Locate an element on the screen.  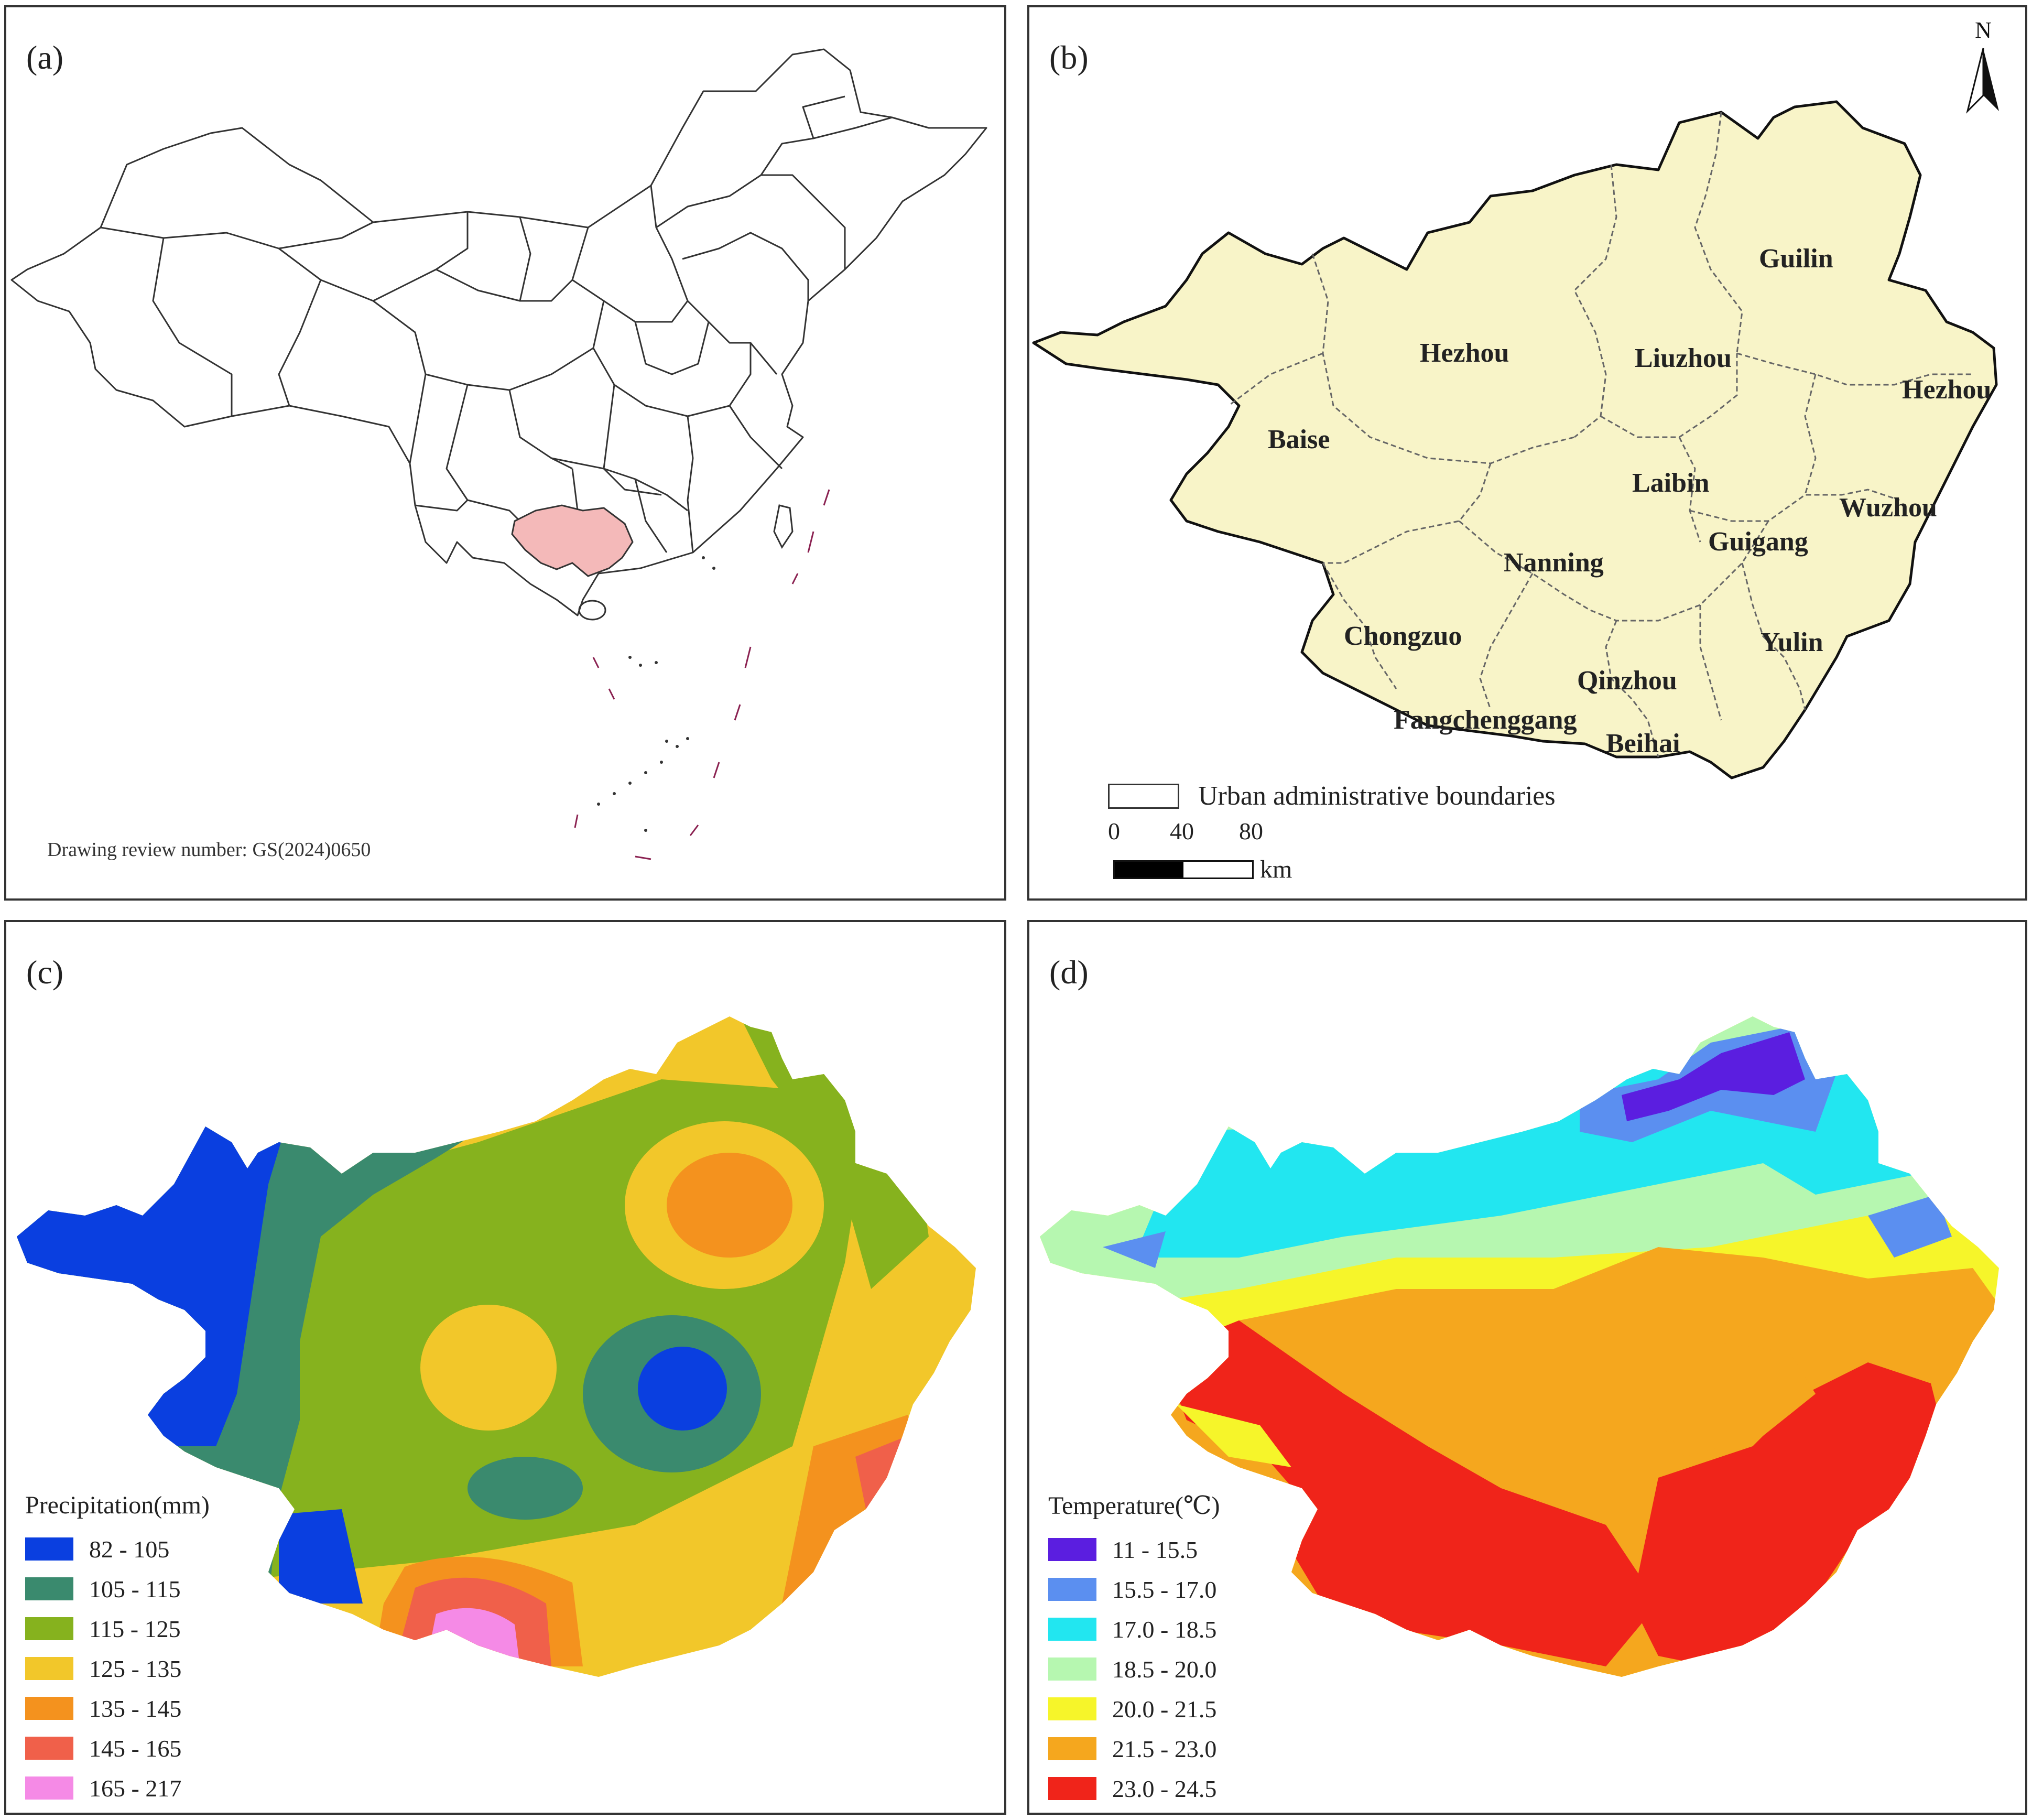
city-label-liuzhou: Liuzhou is located at coordinates (1683, 358).